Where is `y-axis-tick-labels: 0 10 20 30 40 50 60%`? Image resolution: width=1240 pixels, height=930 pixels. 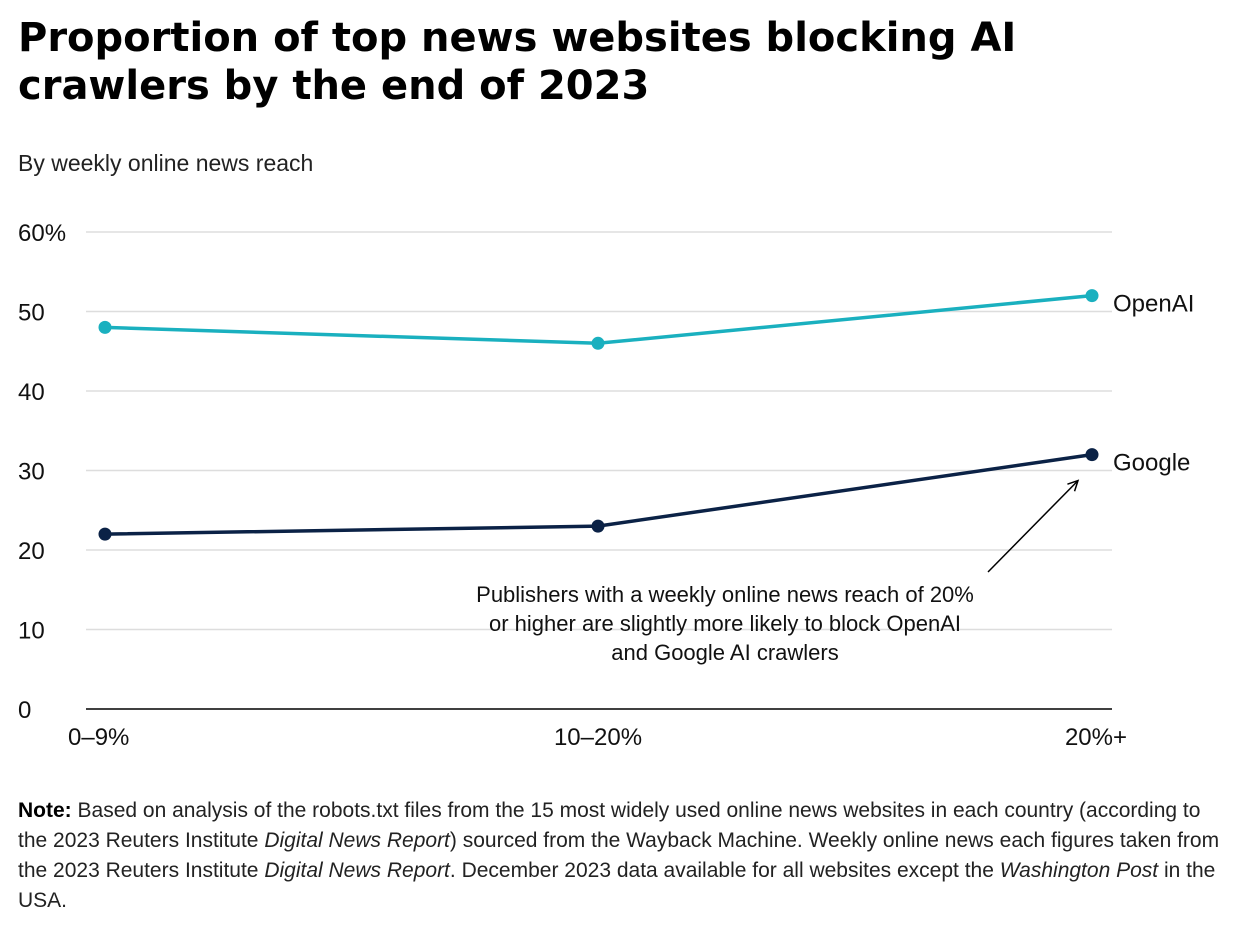
y-axis-tick-labels: 0 10 20 30 40 50 60% is located at coordinates (42, 472).